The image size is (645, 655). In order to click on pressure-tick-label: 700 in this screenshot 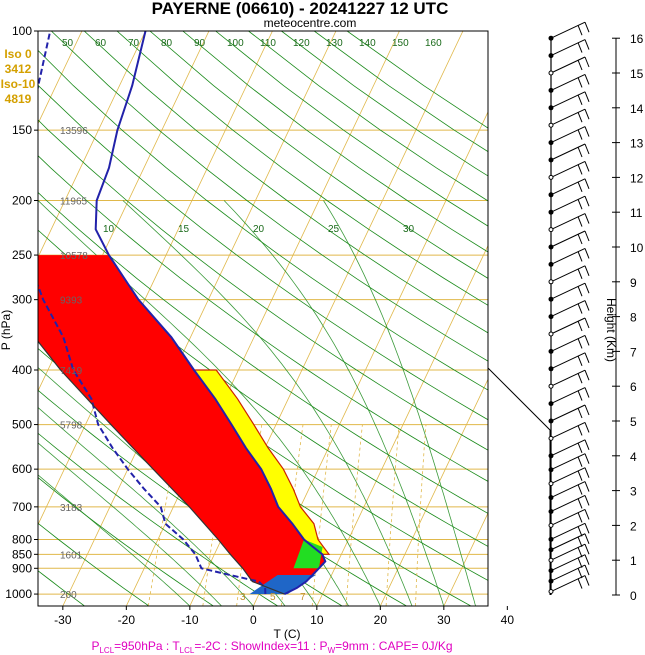, I will do `click(22, 507)`.